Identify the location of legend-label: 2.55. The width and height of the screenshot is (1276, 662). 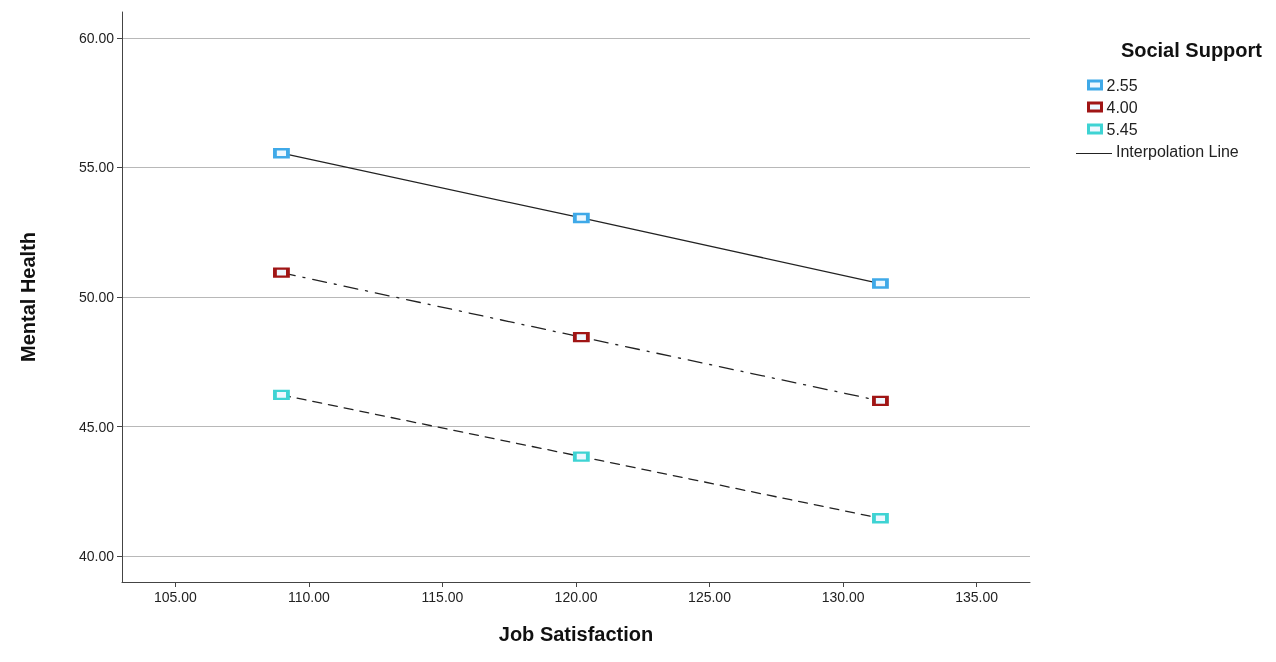
(1122, 85).